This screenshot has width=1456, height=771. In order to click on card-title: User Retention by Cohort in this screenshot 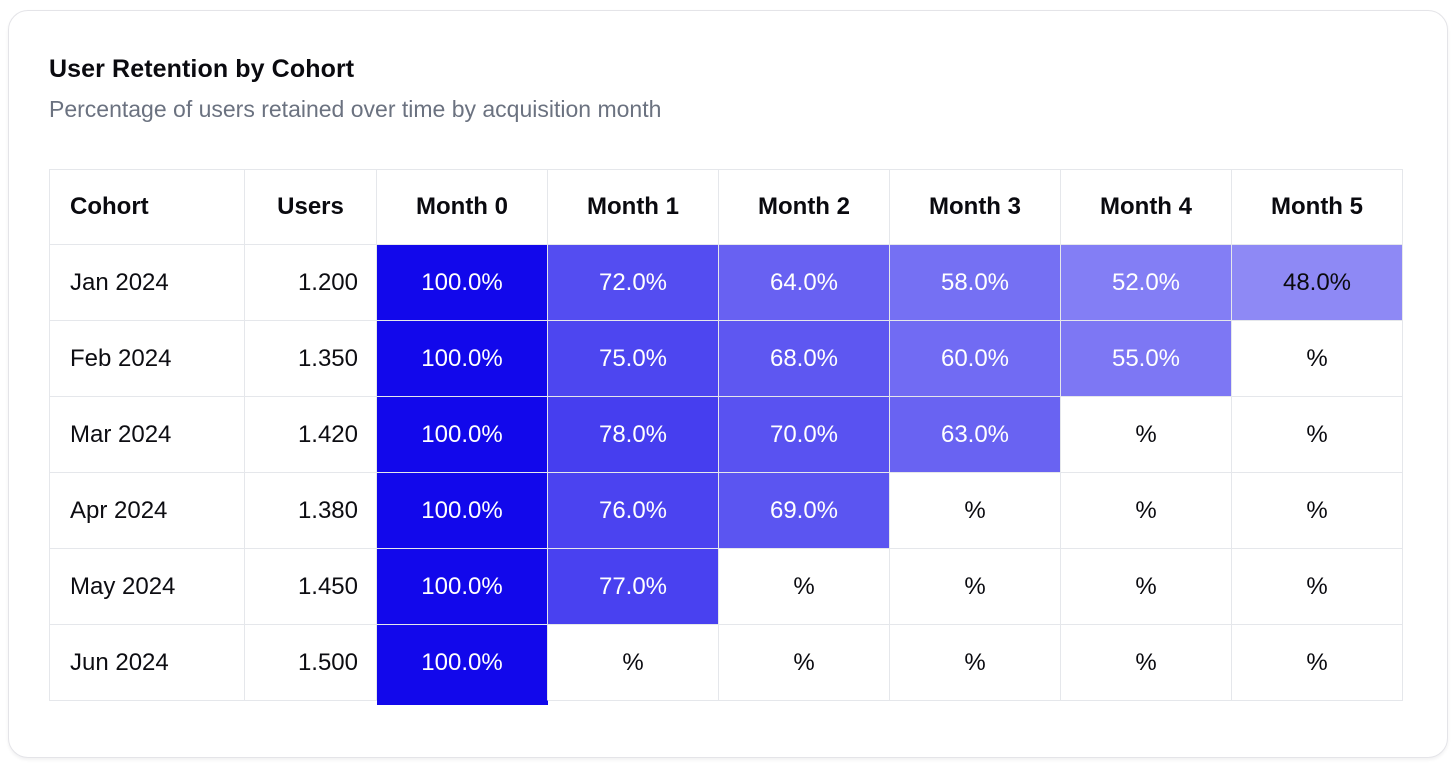, I will do `click(202, 69)`.